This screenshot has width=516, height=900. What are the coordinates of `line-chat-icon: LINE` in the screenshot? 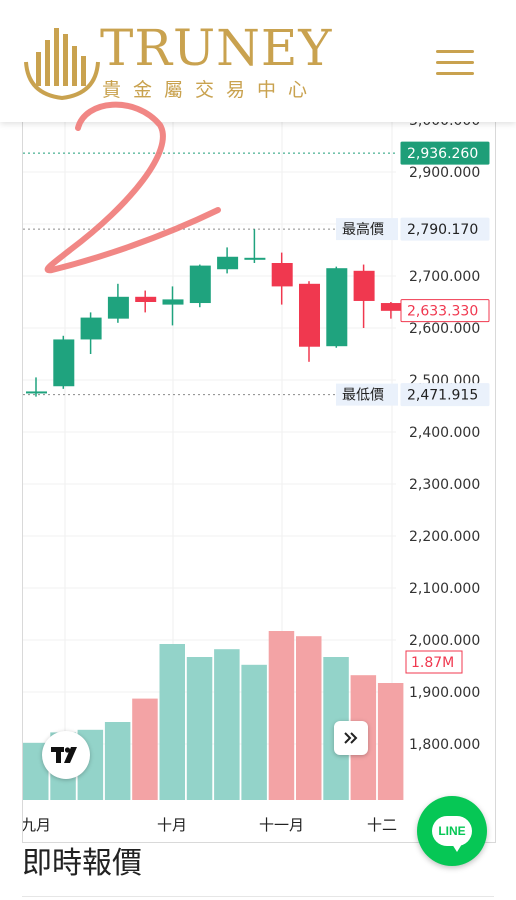 It's located at (452, 834).